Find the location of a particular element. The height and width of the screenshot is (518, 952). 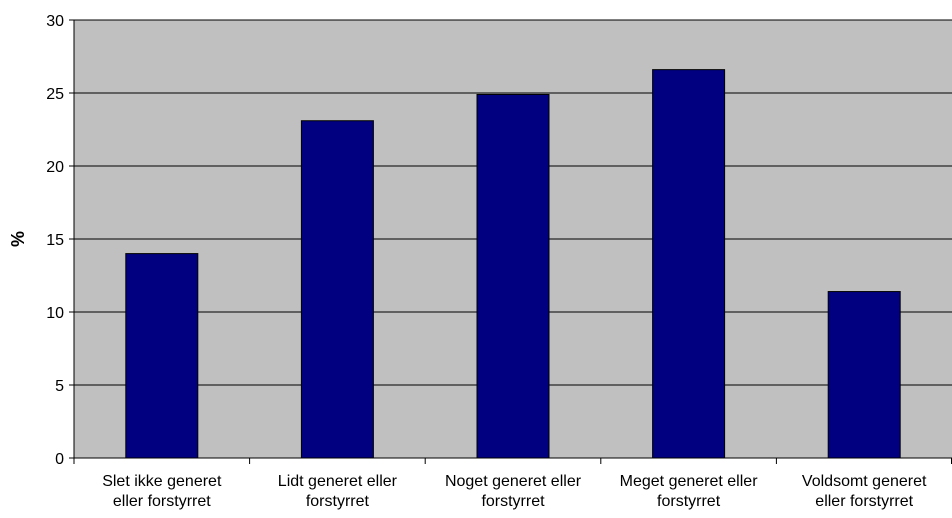

y-tick-label: 30 is located at coordinates (55, 21).